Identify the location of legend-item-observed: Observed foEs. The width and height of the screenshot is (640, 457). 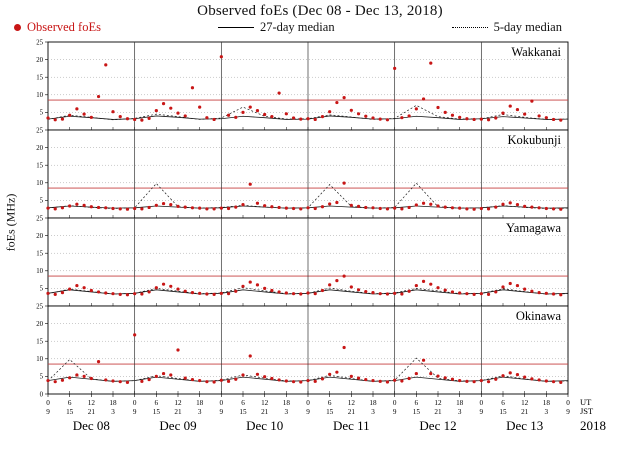
(57, 27).